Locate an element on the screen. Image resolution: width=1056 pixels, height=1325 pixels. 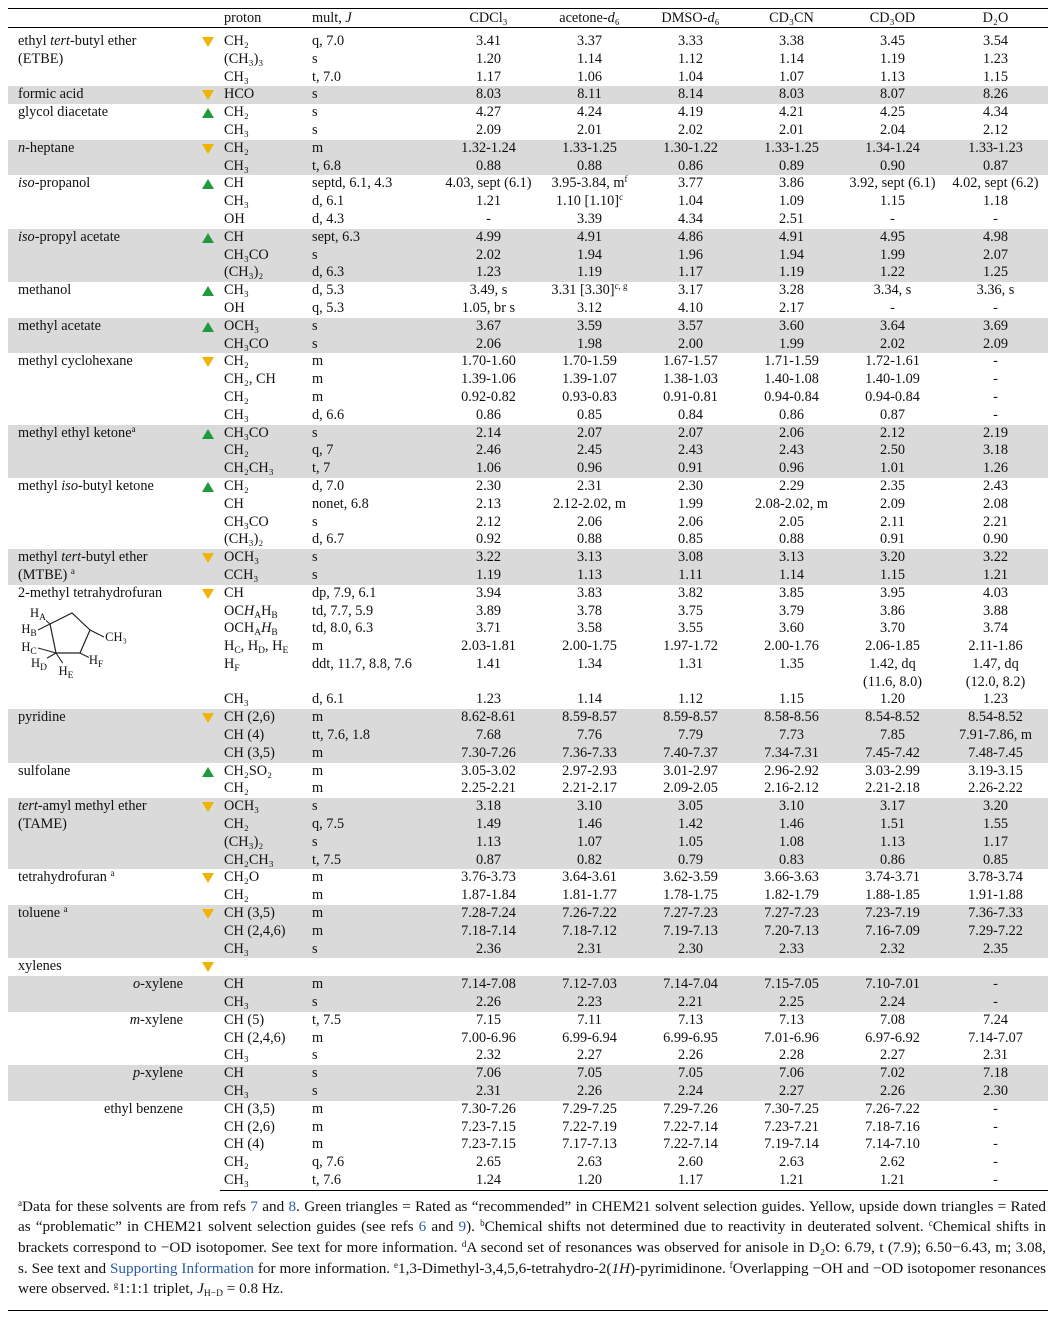
text: nonet, 6.8 is located at coordinates (340, 503).